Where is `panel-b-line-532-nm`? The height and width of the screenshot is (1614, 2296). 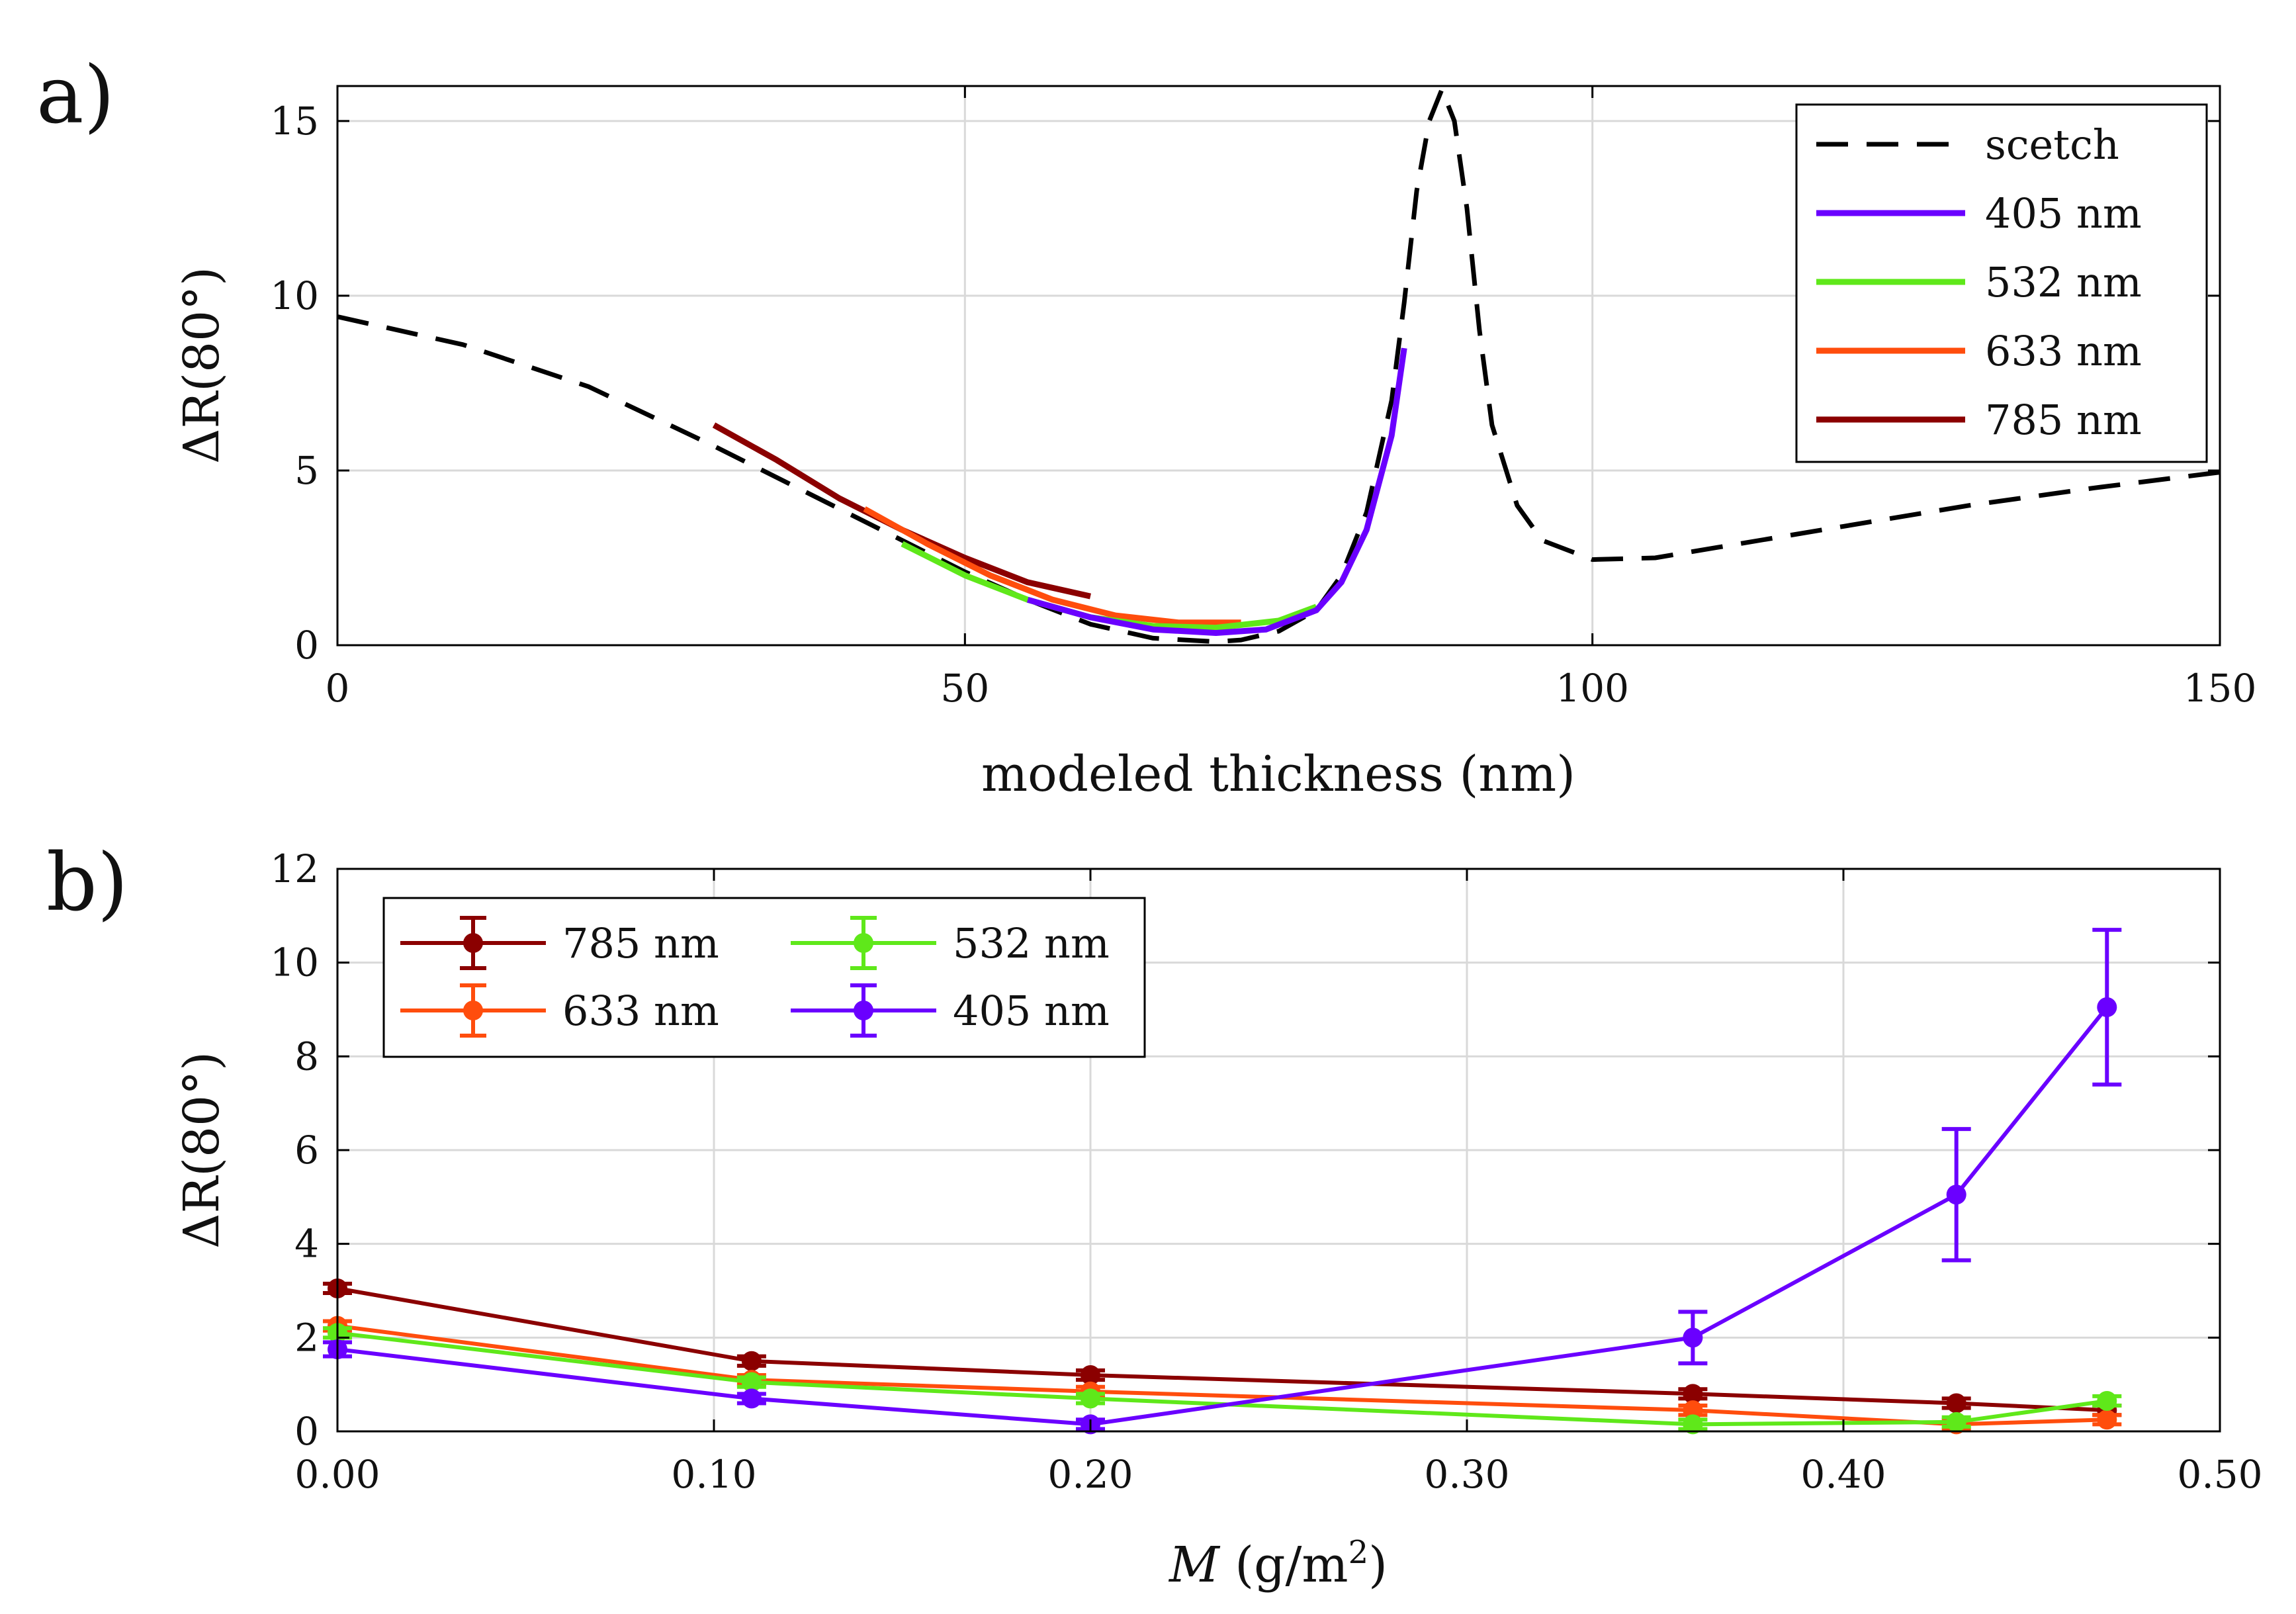 panel-b-line-532-nm is located at coordinates (1222, 1379).